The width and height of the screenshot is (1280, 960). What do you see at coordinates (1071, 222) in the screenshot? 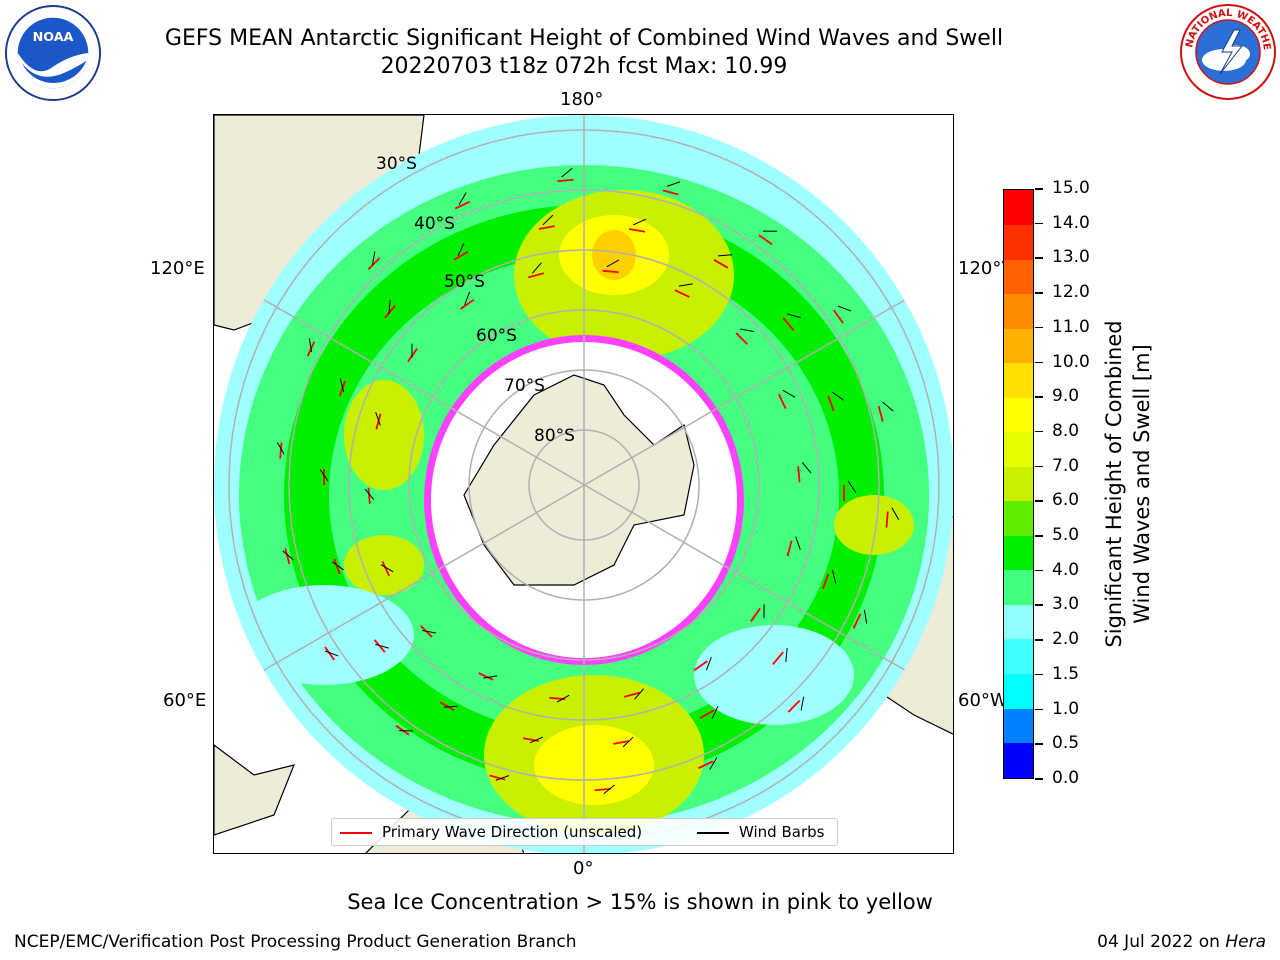
I see `colorbar-tick-label: 14.0` at bounding box center [1071, 222].